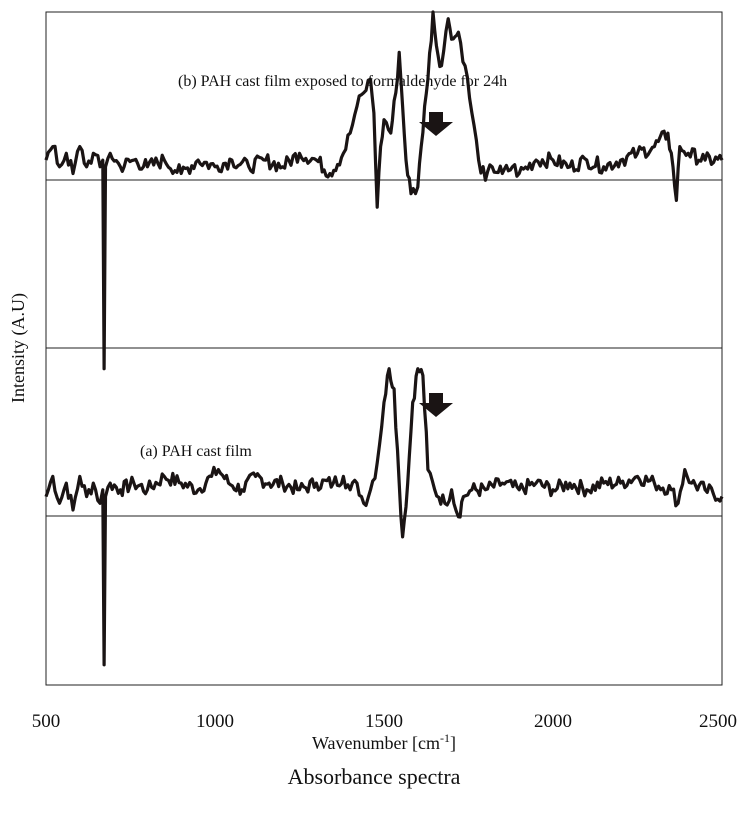 The width and height of the screenshot is (748, 820). What do you see at coordinates (46, 721) in the screenshot?
I see `x-tick-500: 500` at bounding box center [46, 721].